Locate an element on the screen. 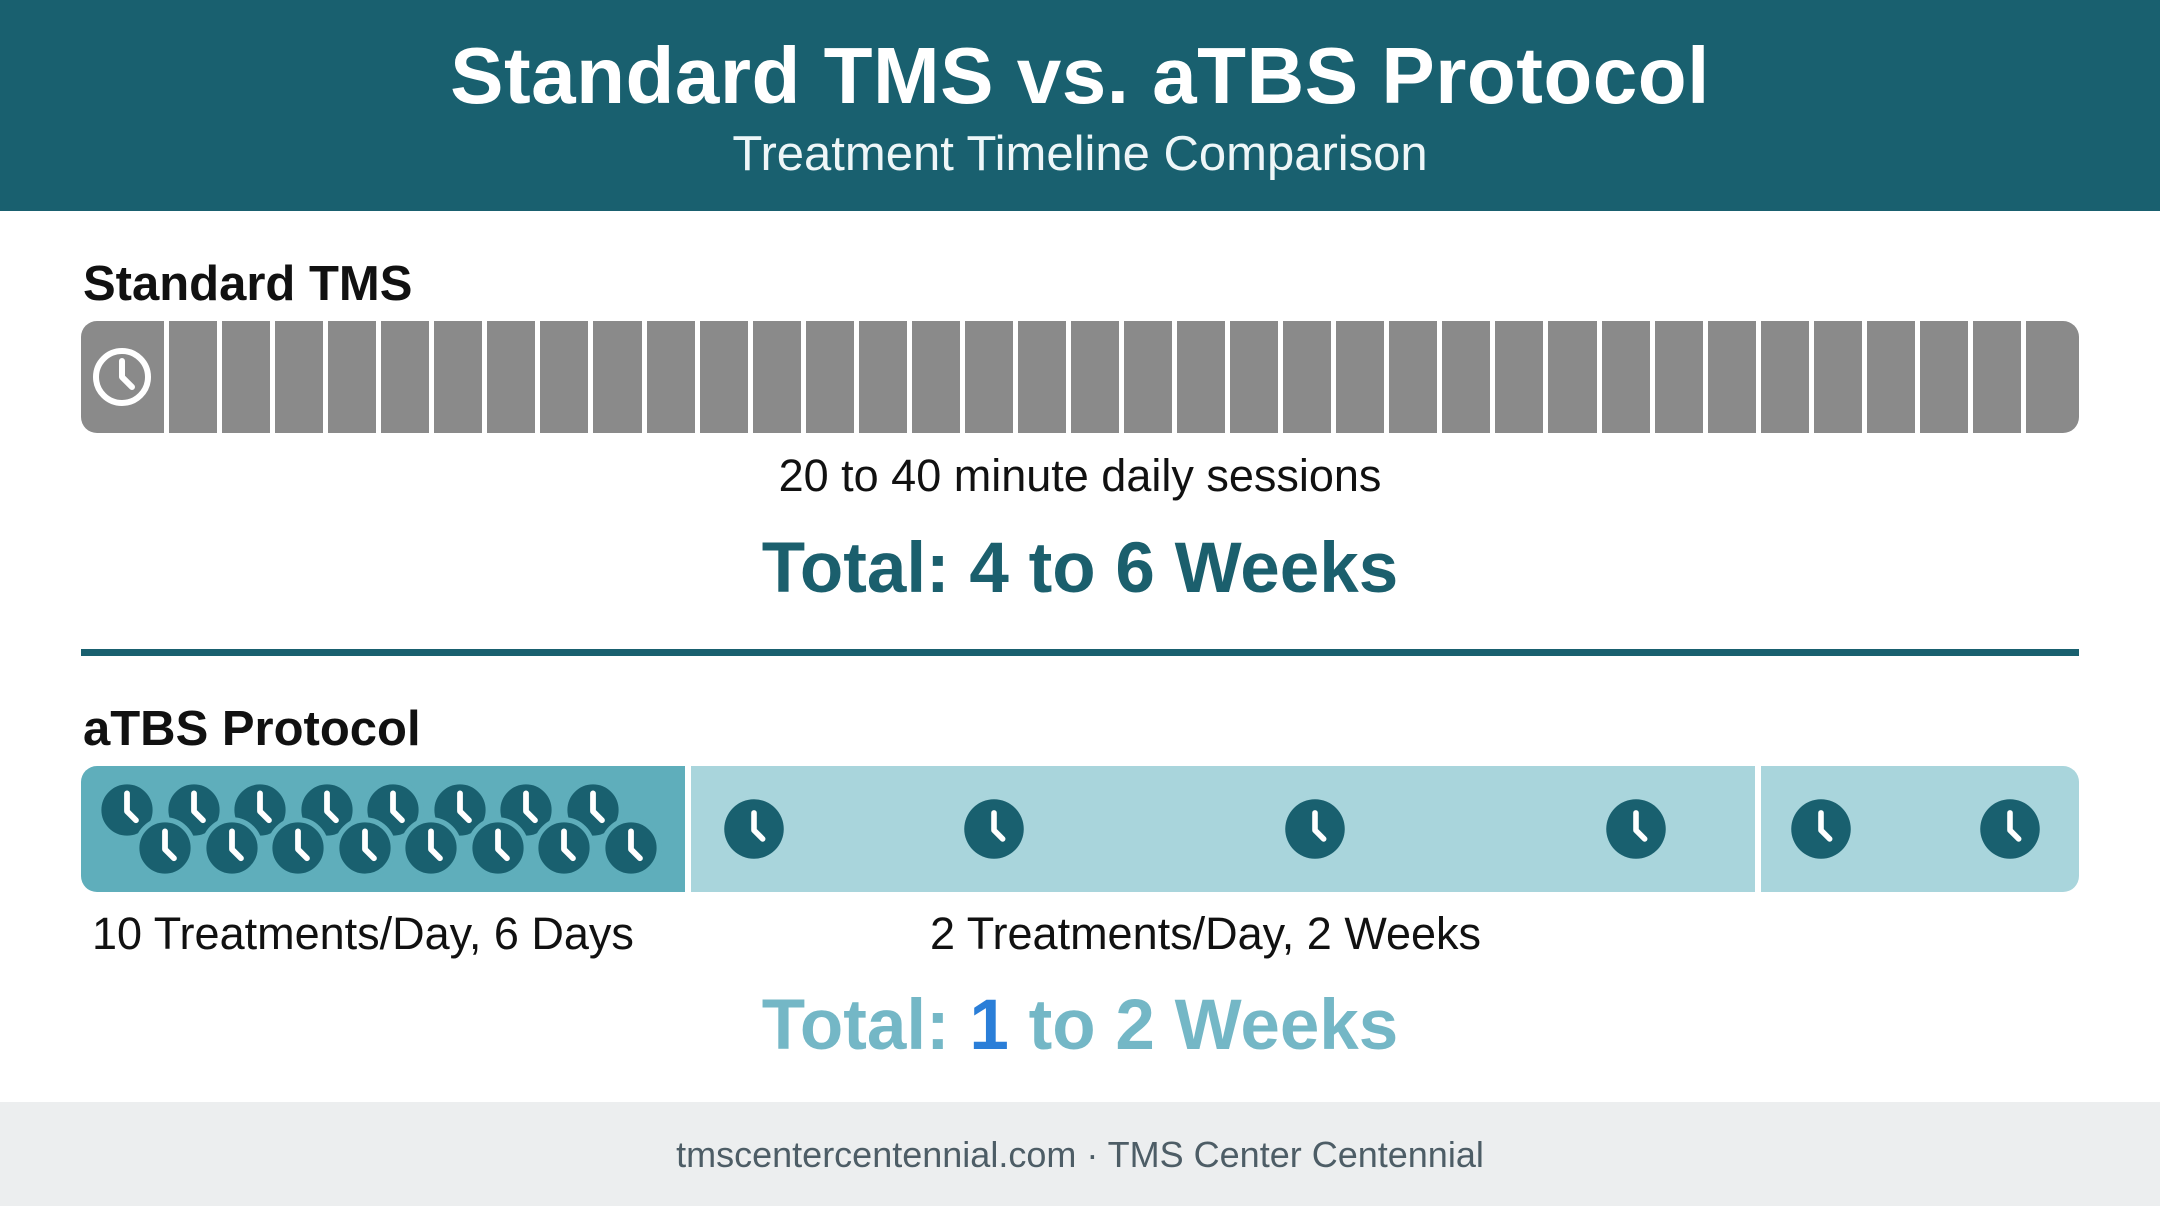  atbs-phase2-caption: 2 Treatments/Day, 2 Weeks is located at coordinates (1206, 933).